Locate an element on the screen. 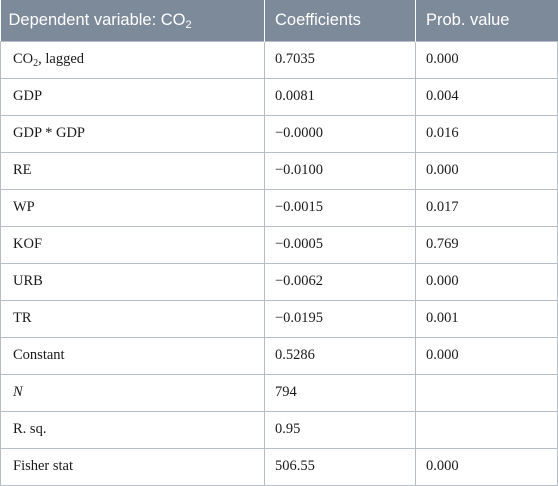 The height and width of the screenshot is (486, 558). table-row: Constant 0.5286 0.000 is located at coordinates (279, 355).